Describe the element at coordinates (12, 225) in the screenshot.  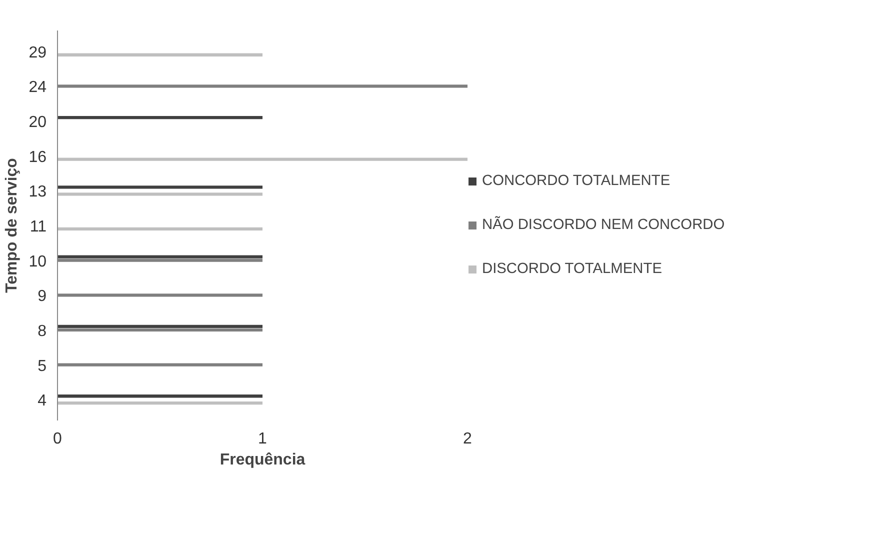
I see `y-axis-title: Tempo de serviço` at that location.